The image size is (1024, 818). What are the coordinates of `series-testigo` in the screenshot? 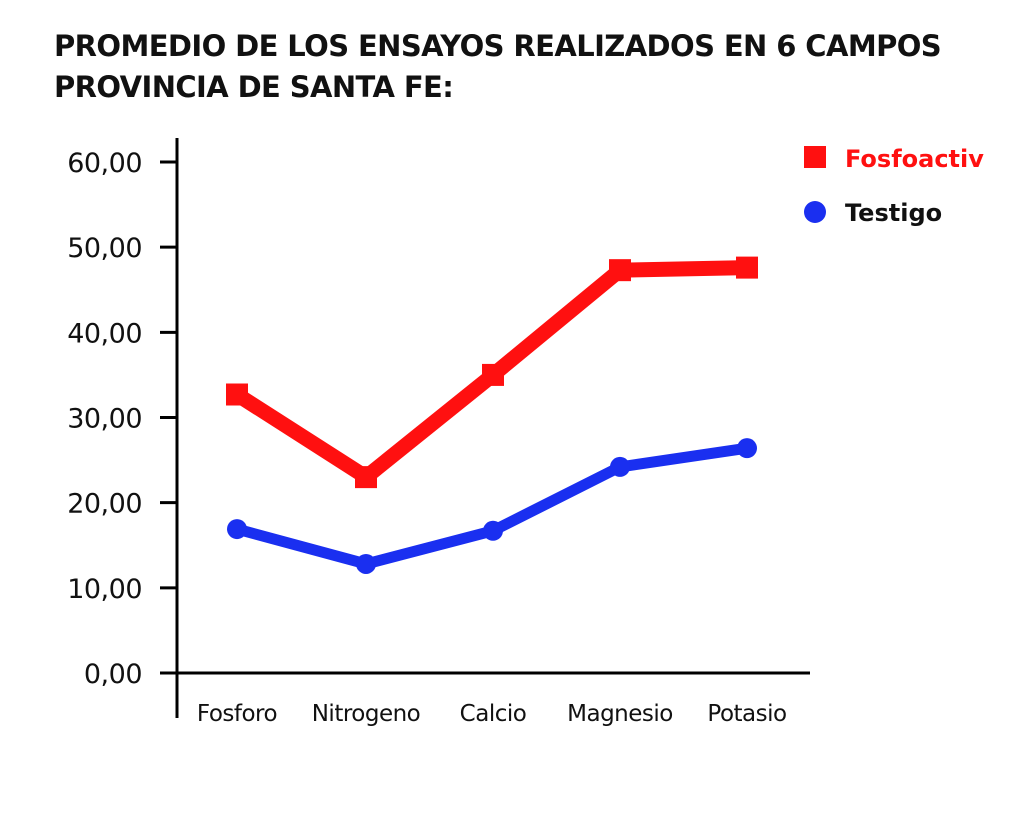 It's located at (492, 506).